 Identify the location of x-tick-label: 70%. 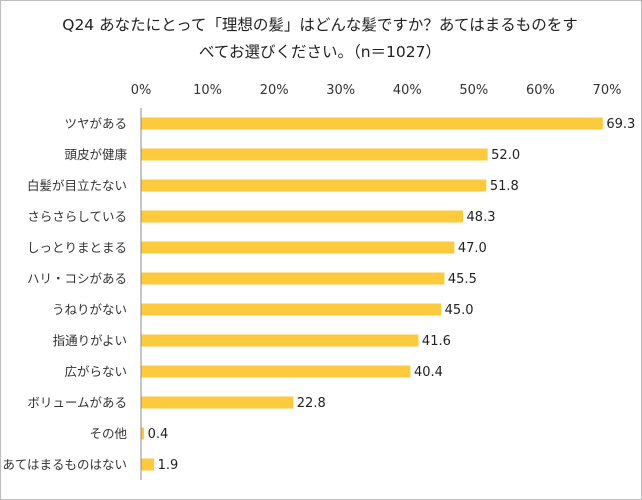
(607, 90).